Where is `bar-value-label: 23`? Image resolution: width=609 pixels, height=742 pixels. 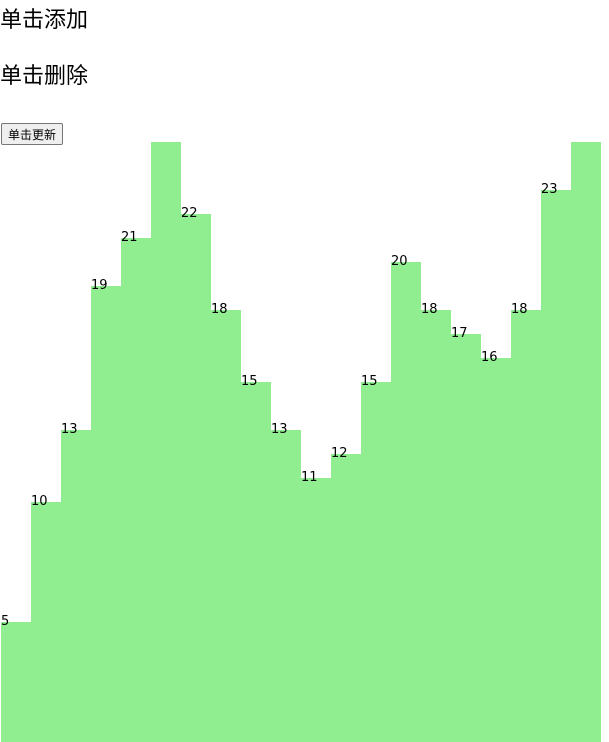
bar-value-label: 23 is located at coordinates (549, 189).